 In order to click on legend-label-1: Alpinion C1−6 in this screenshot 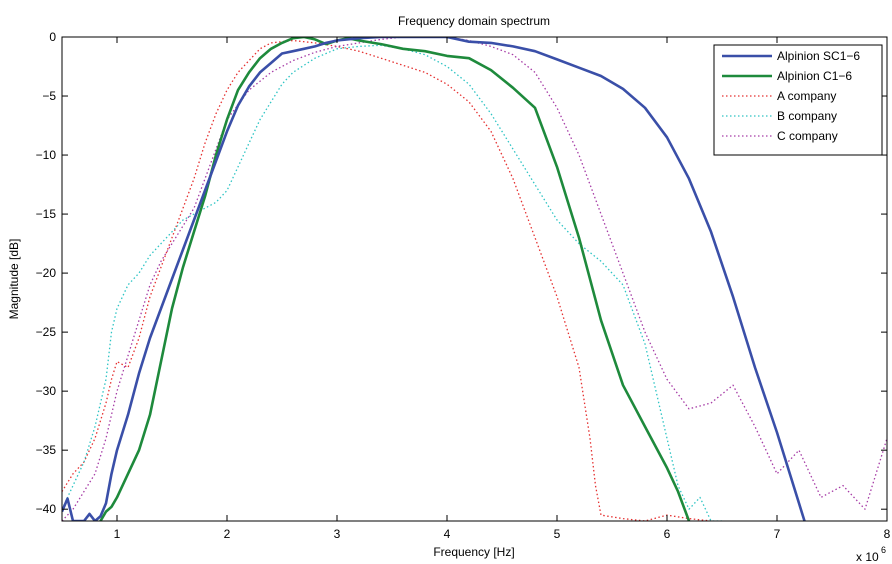, I will do `click(814, 76)`.